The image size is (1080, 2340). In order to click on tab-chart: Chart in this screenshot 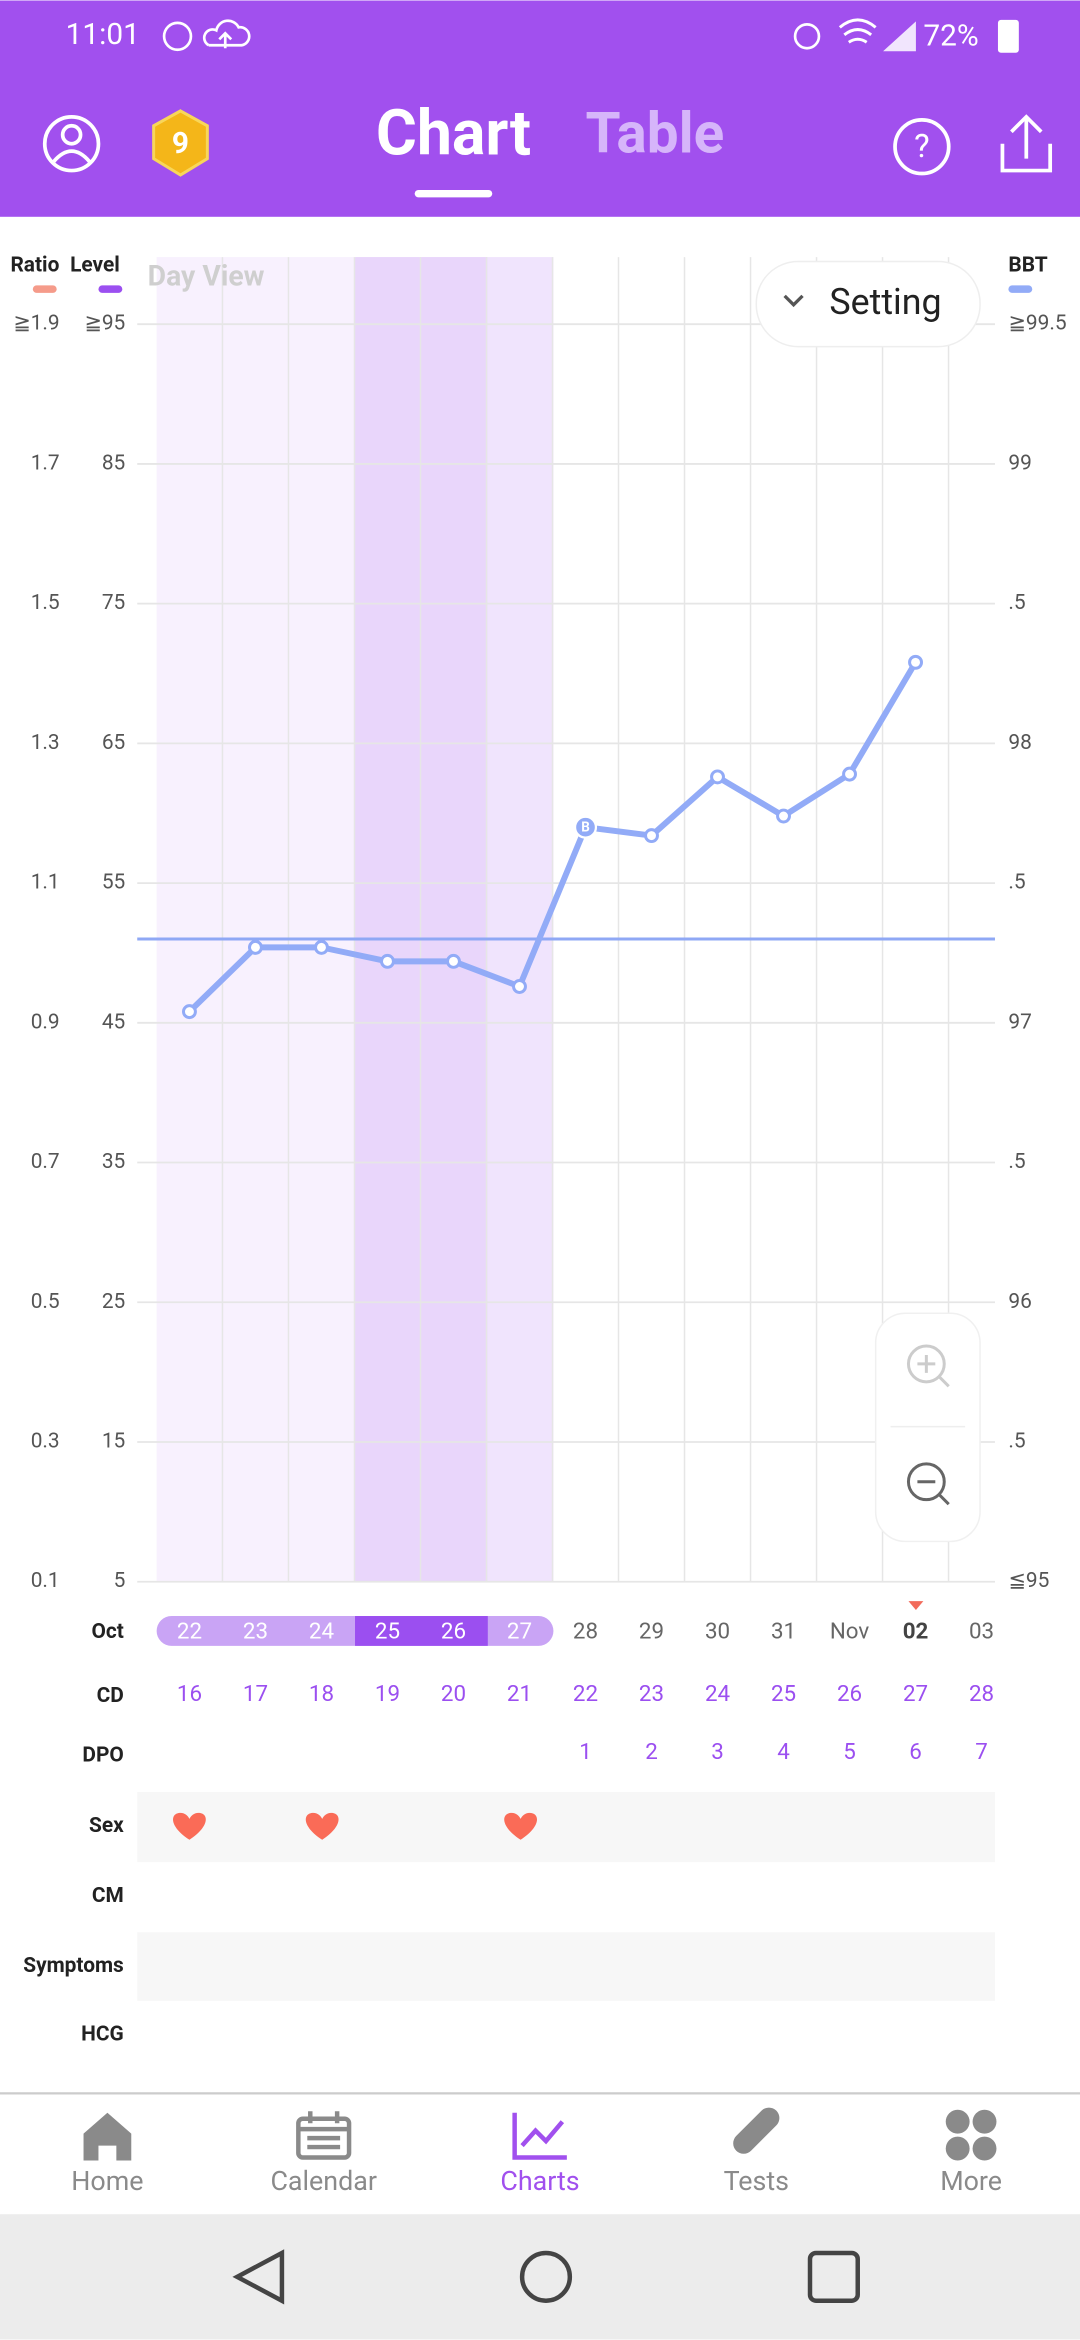, I will do `click(453, 133)`.